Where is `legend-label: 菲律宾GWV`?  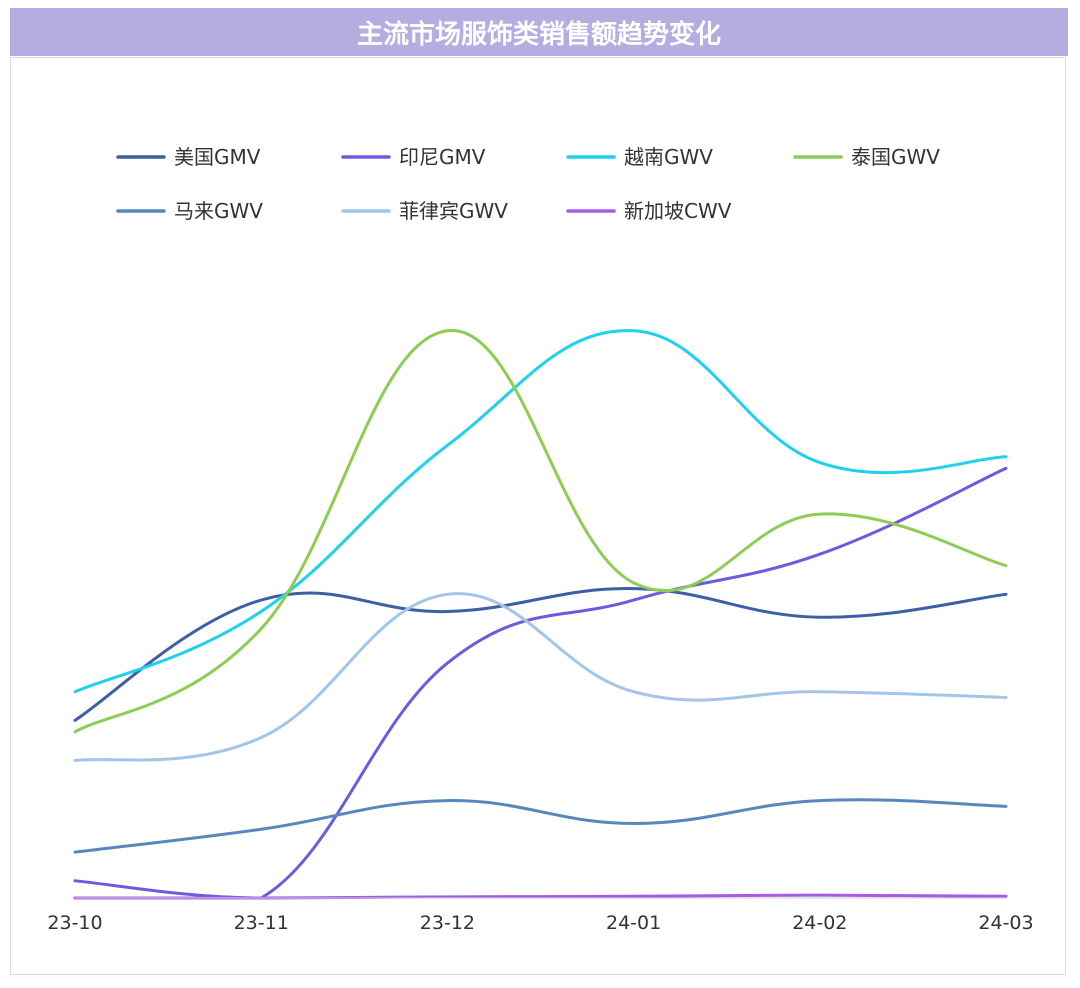 legend-label: 菲律宾GWV is located at coordinates (453, 211).